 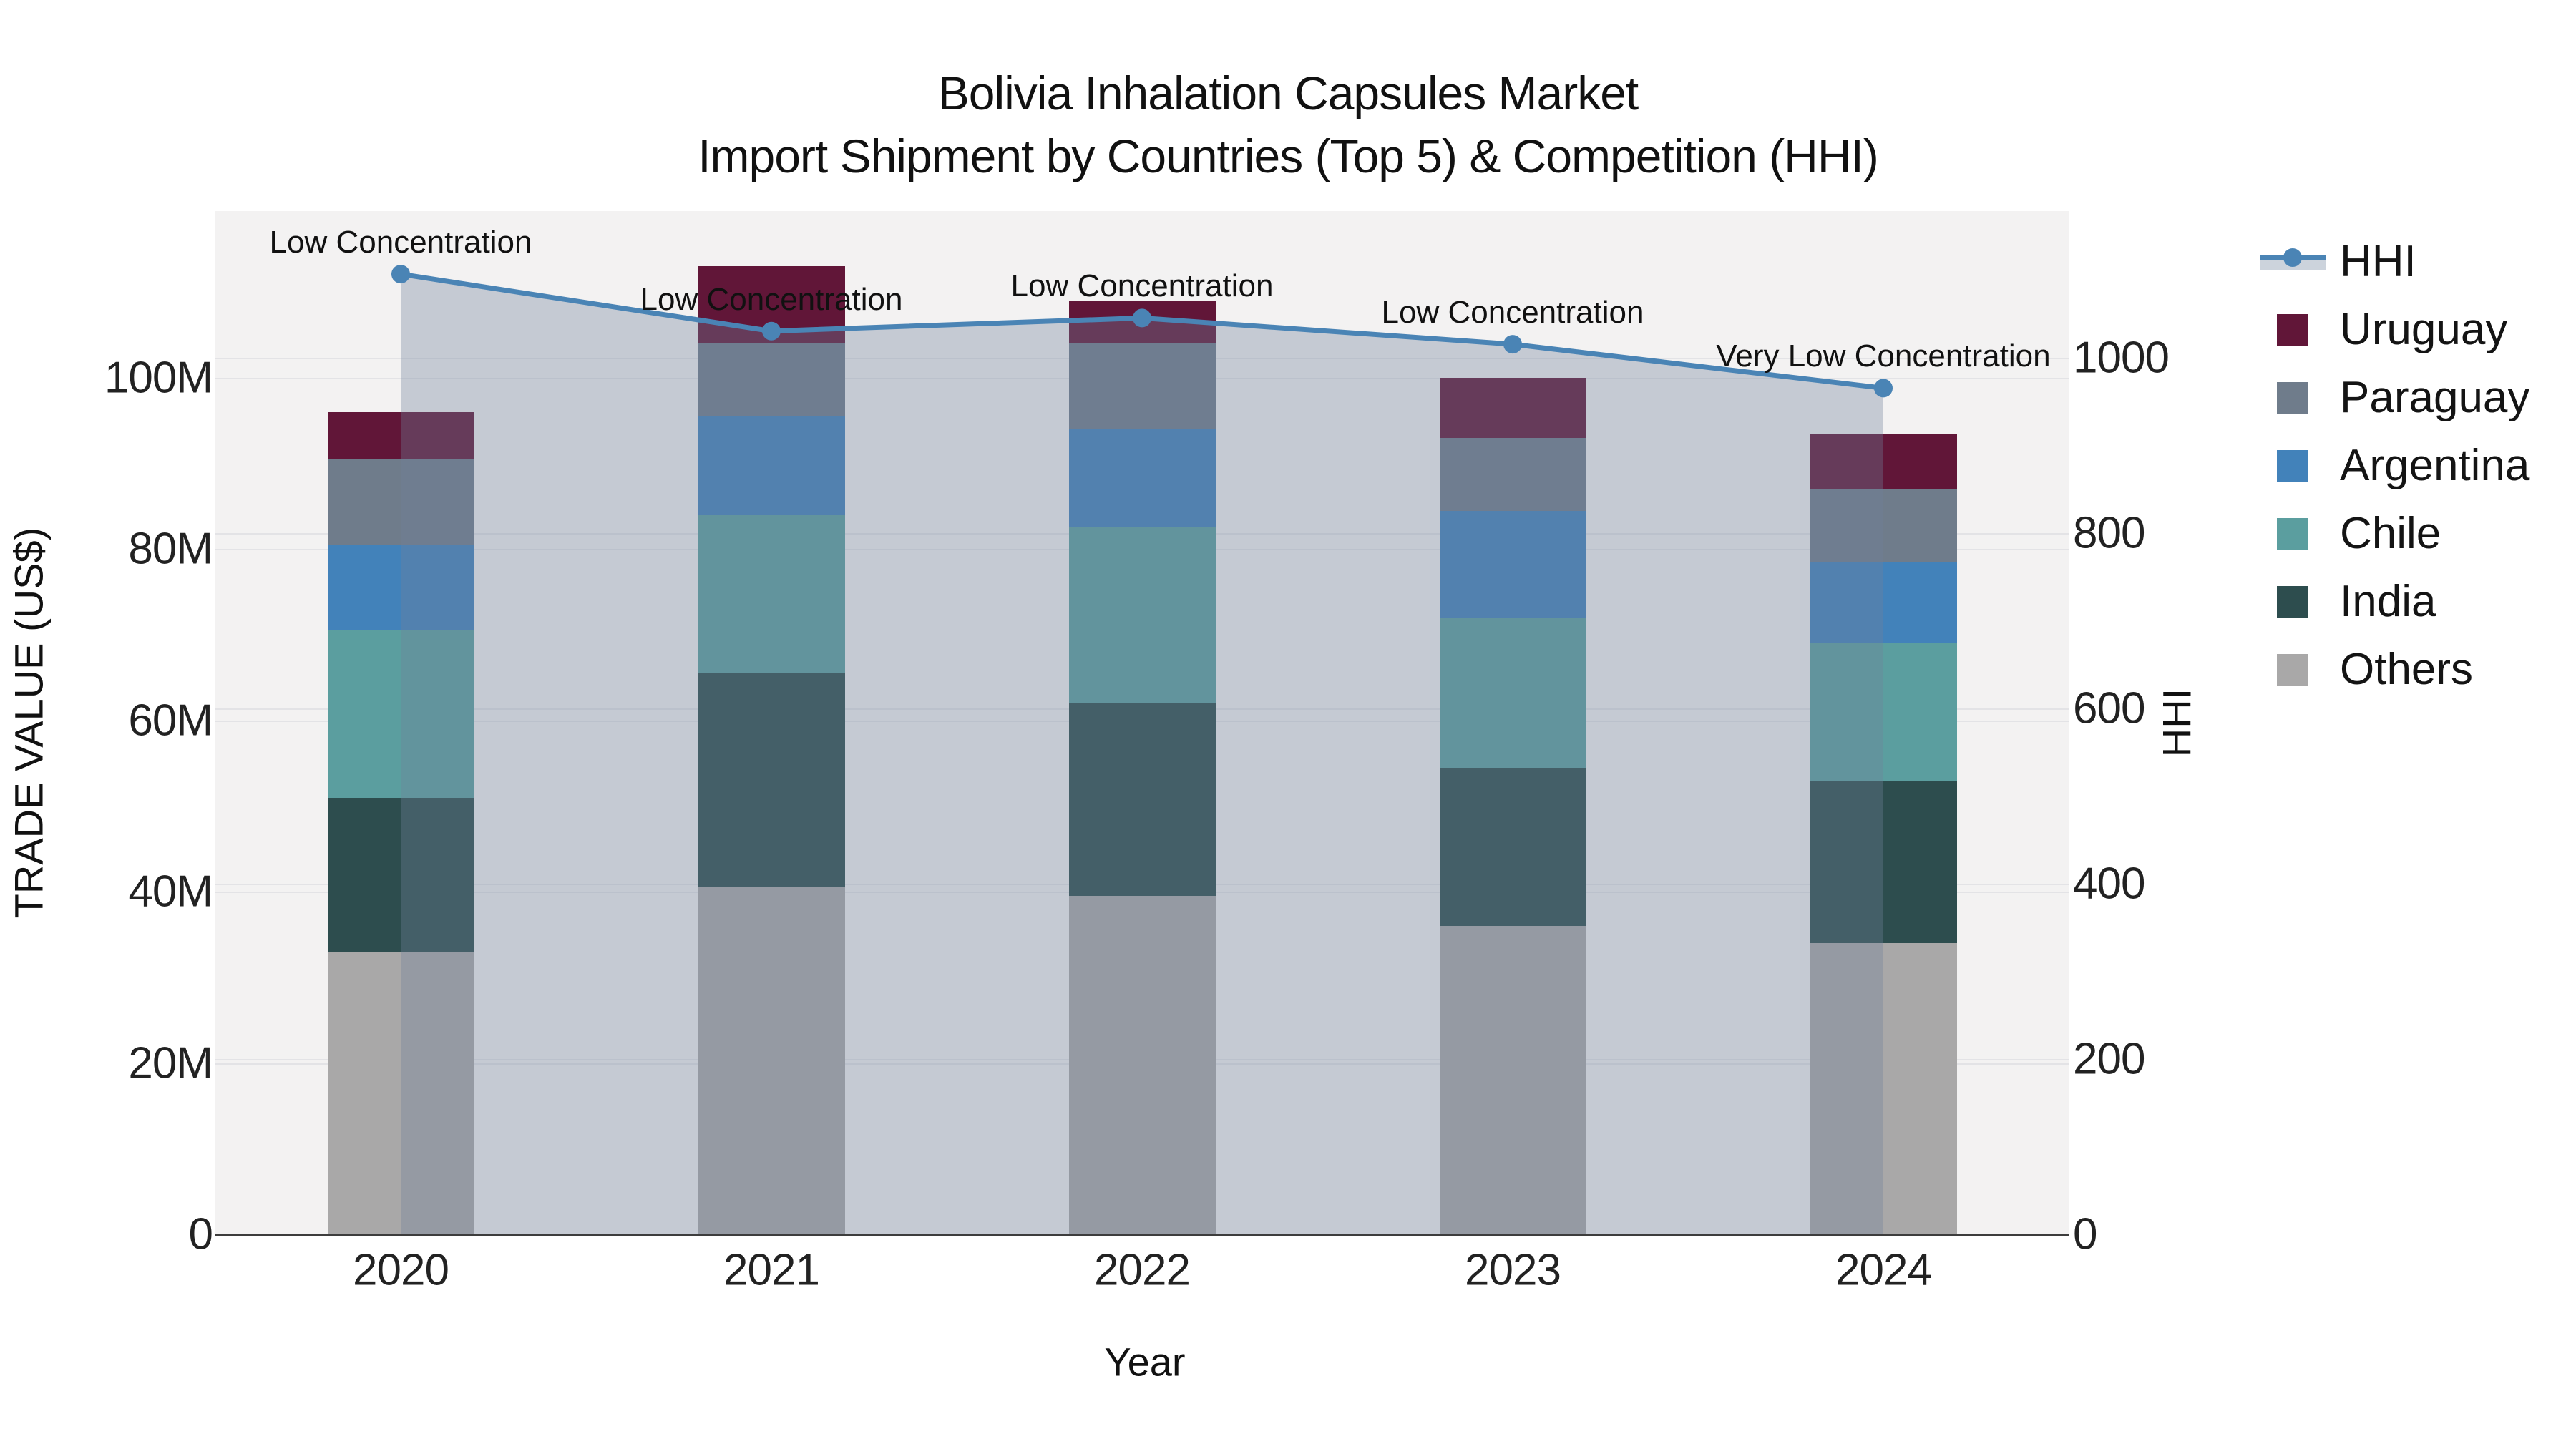 I want to click on y-right-axis-title: HHI, so click(x=2177, y=723).